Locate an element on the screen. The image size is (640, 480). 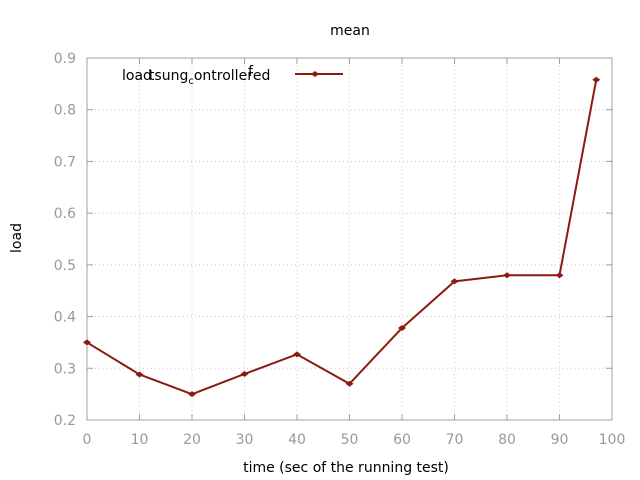
legend-label-part: tsung is located at coordinates (168, 76).